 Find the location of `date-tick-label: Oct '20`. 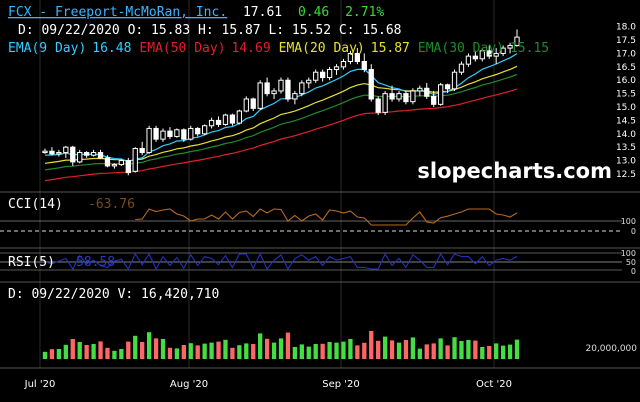

date-tick-label: Oct '20 is located at coordinates (494, 384).